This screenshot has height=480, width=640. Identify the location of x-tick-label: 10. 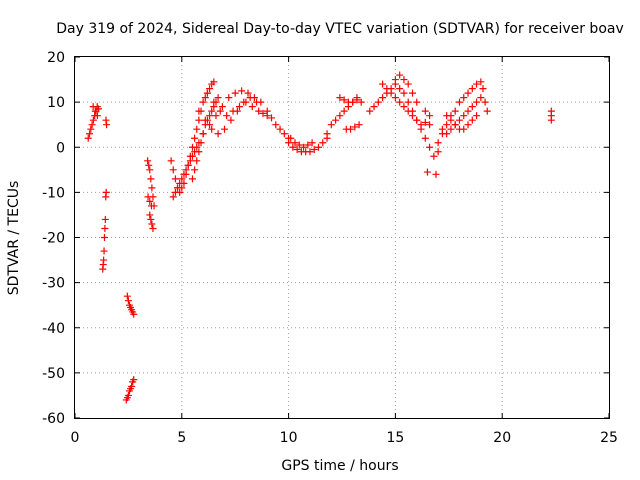
(289, 438).